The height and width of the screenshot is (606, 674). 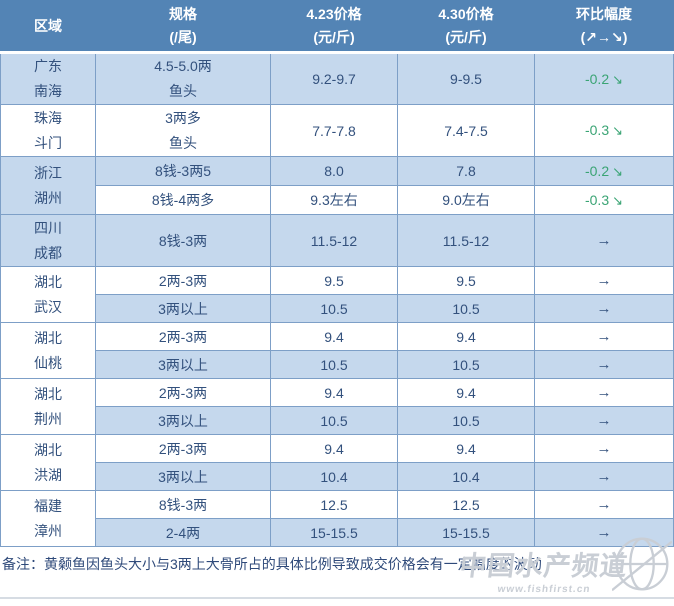 I want to click on table-row: 广东 南海 4.5-5.0两 鱼头 9.2-9.7 9-9.5 -0.2 ↘, so click(x=337, y=78).